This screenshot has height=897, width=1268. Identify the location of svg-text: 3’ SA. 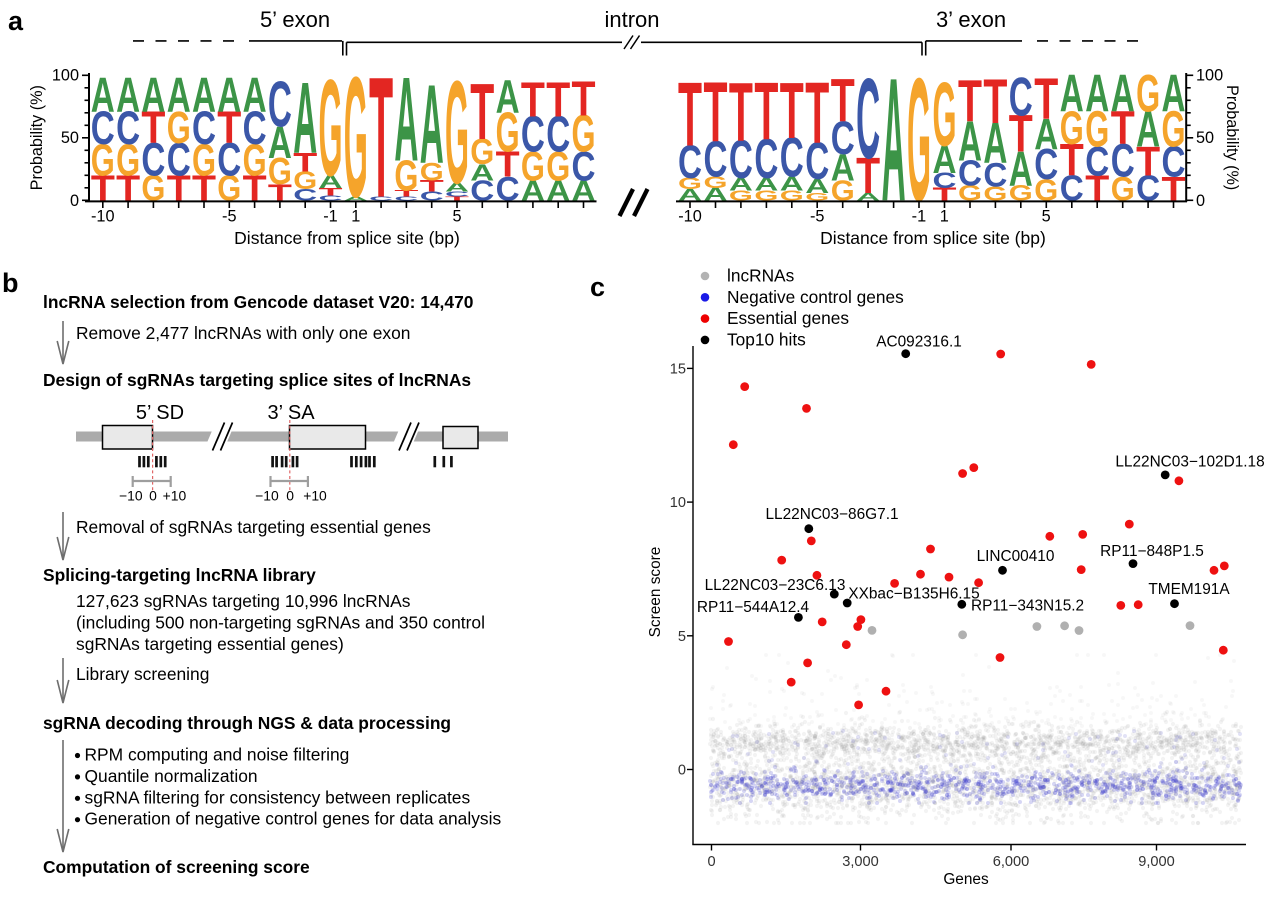
(291, 413).